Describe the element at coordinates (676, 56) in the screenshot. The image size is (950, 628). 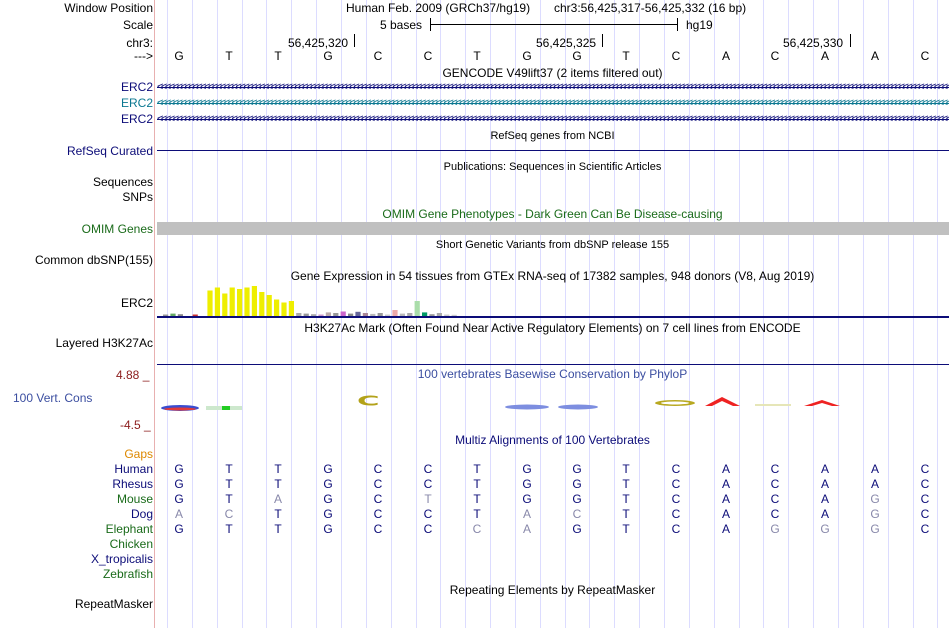
I see `sequence-base: C` at that location.